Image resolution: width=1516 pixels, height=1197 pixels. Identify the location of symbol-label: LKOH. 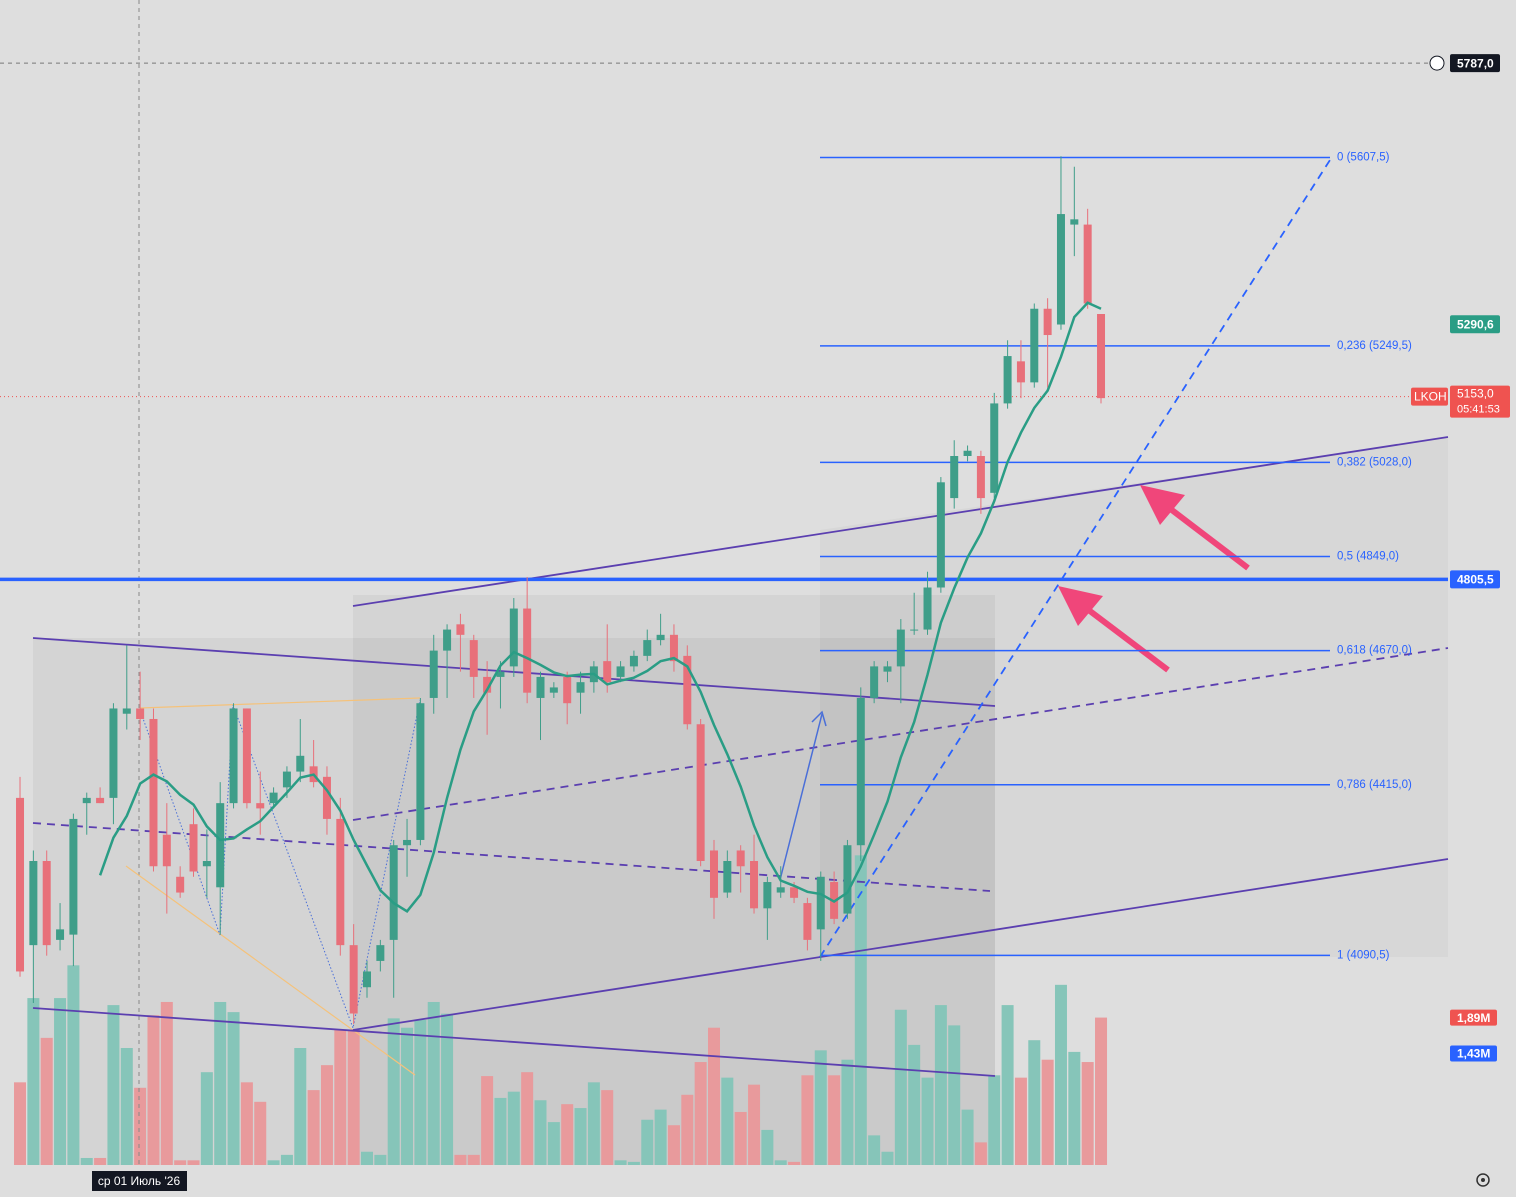
(1430, 397).